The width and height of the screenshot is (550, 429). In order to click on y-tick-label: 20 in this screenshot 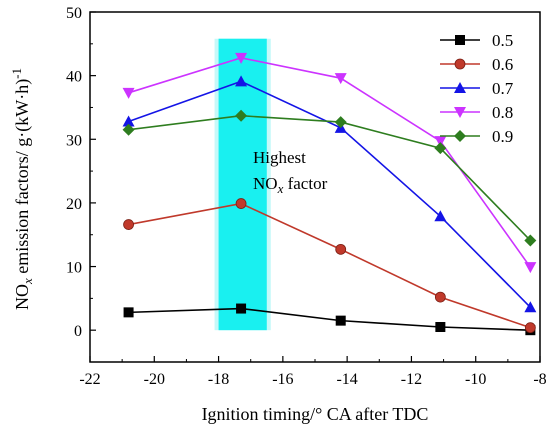, I will do `click(74, 204)`.